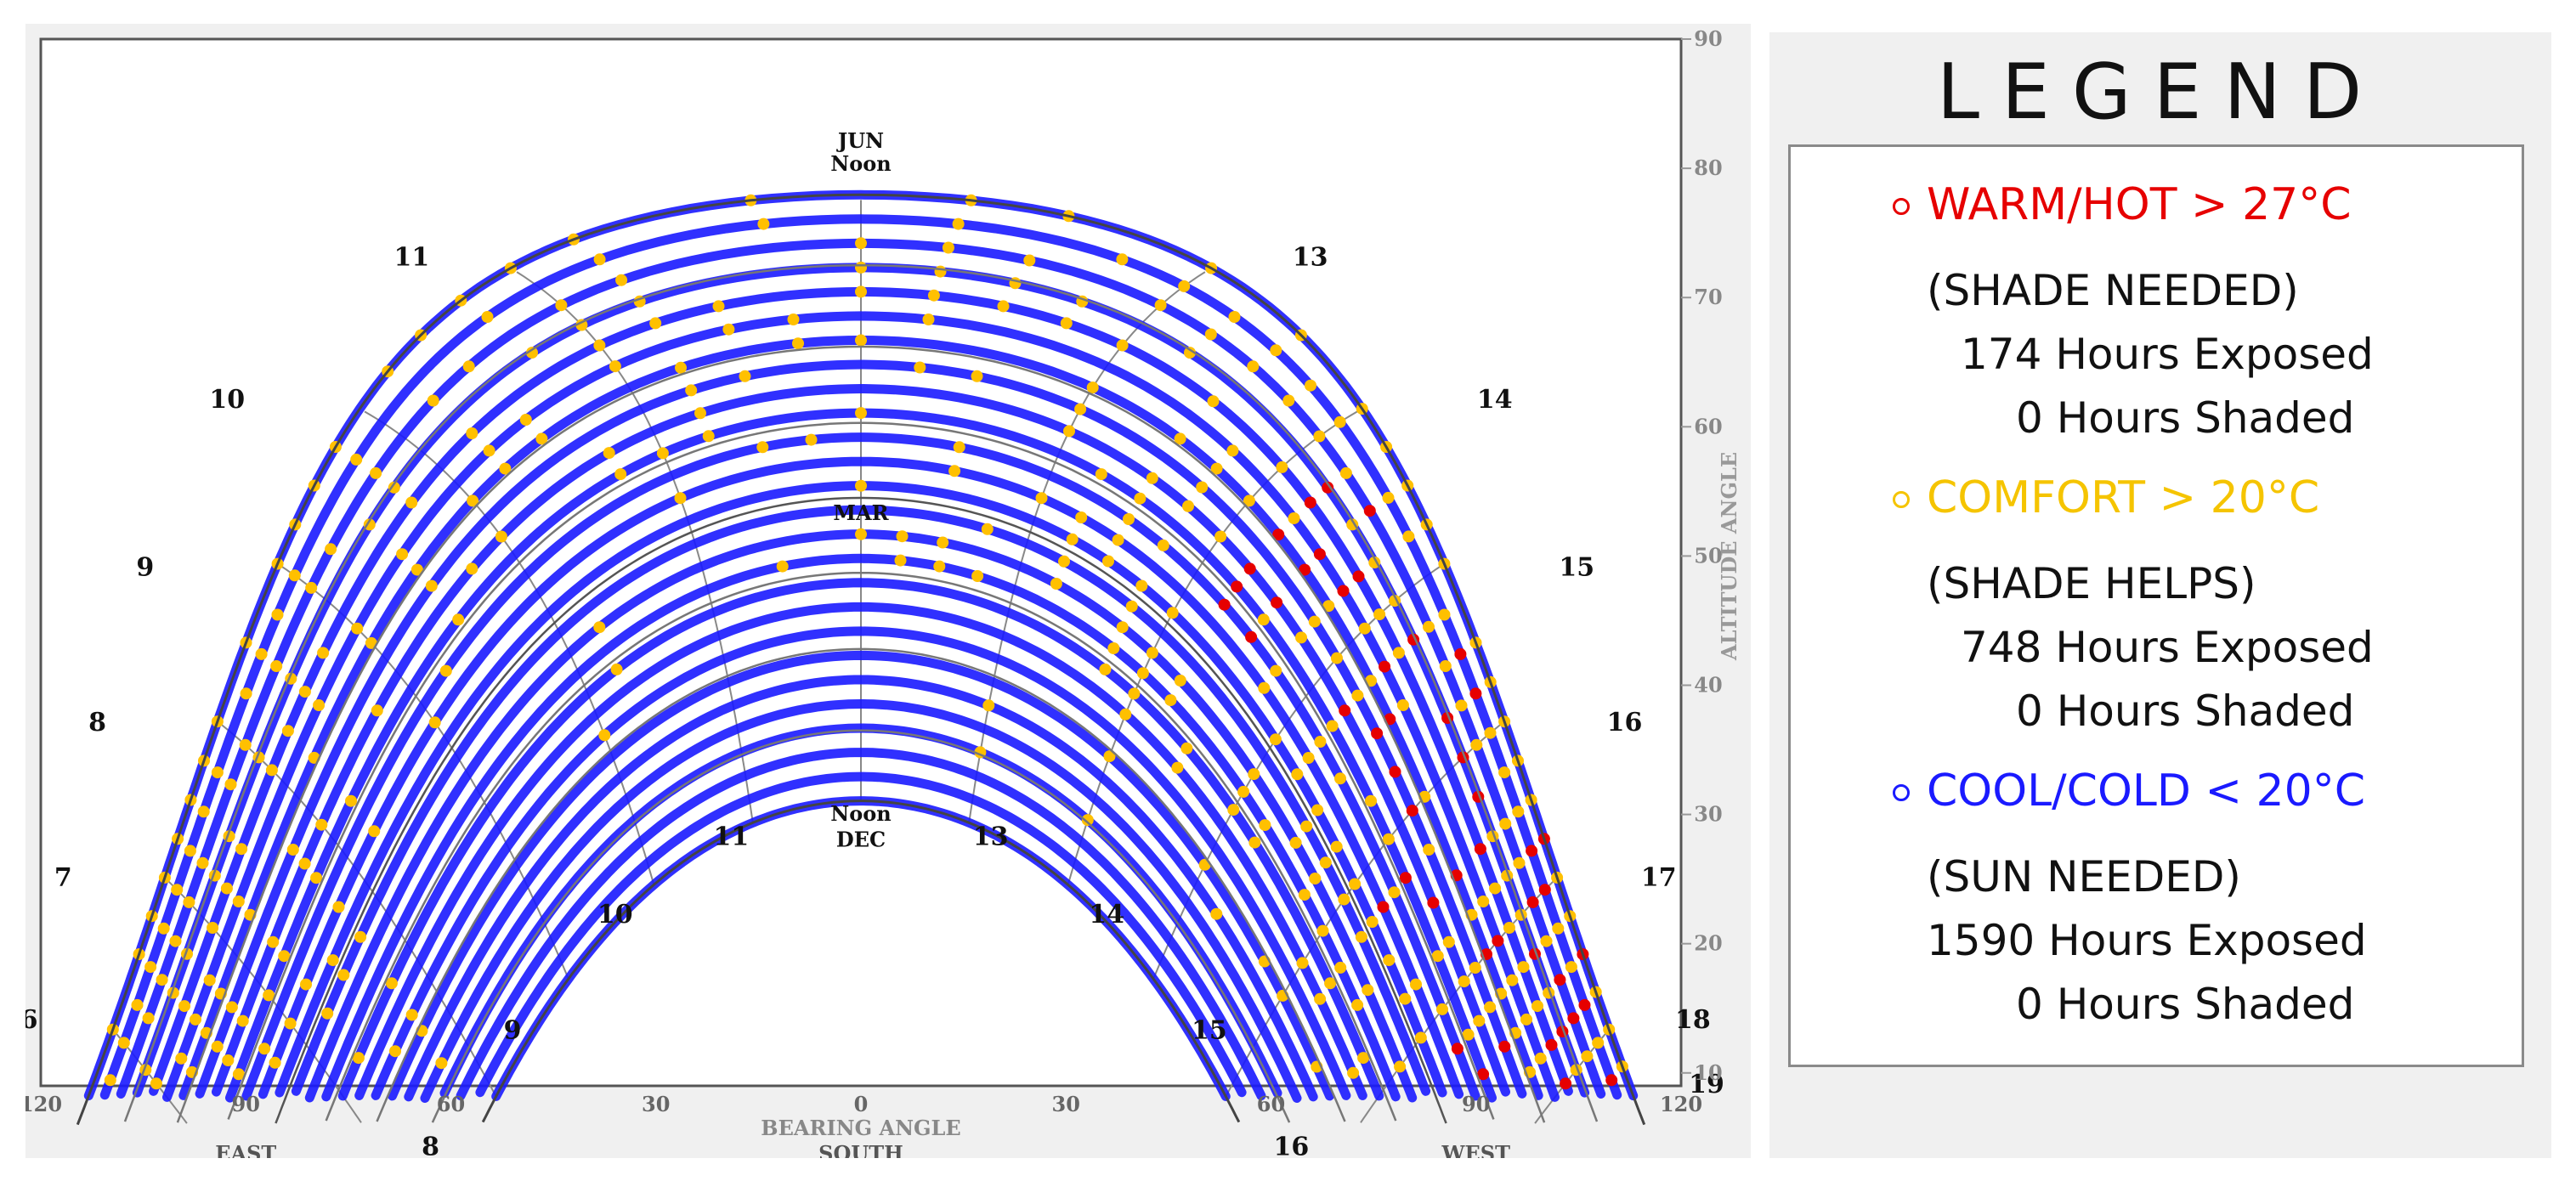  Describe the element at coordinates (412, 258) in the screenshot. I see `hour-label-jun-11: 11` at that location.